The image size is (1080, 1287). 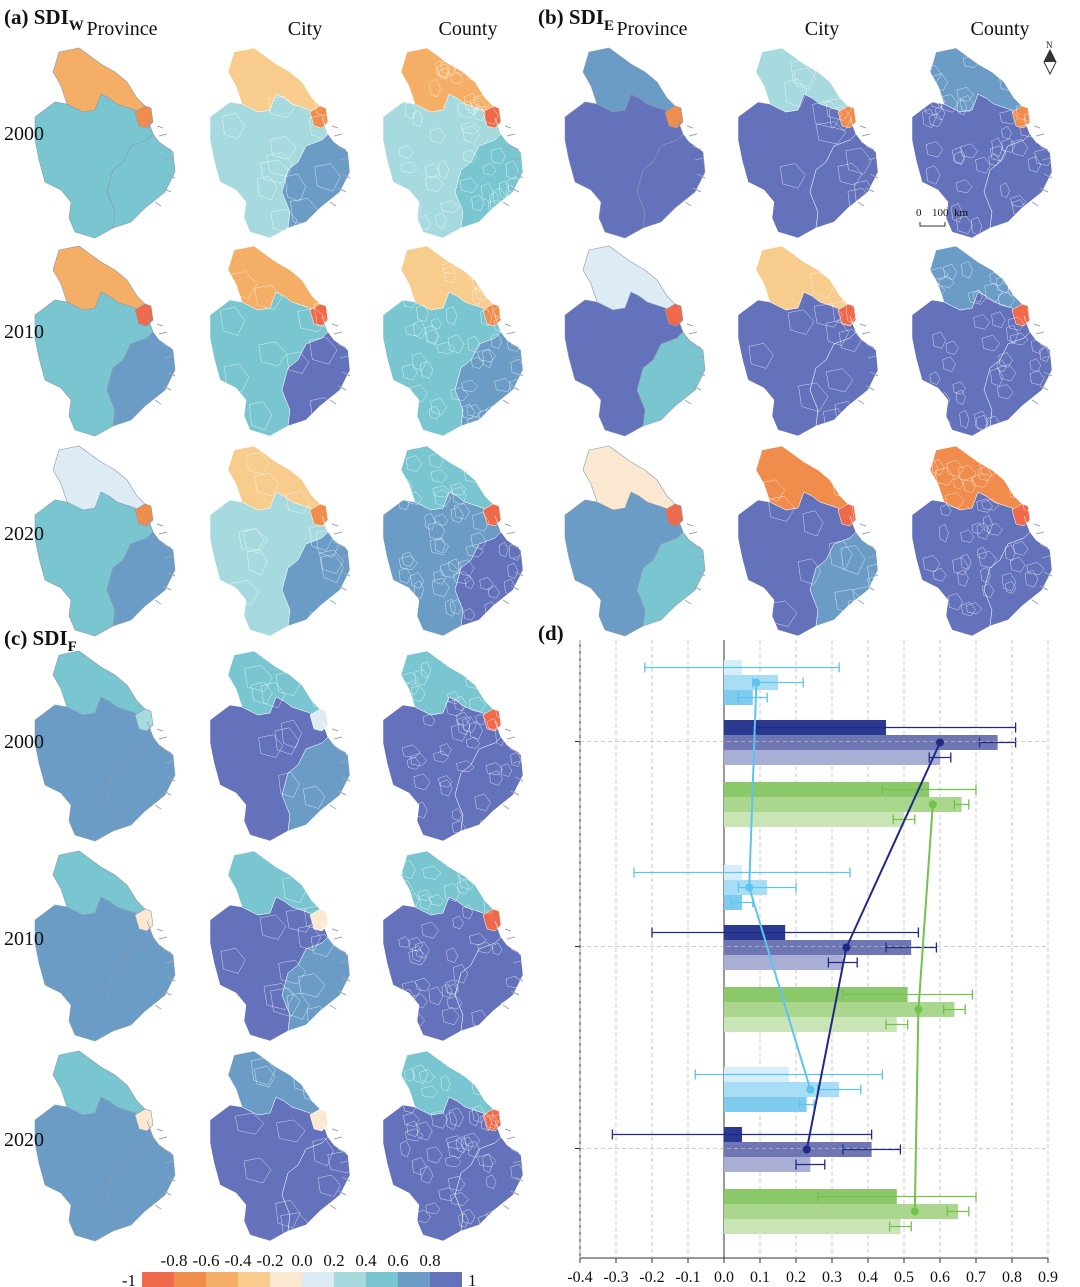 What do you see at coordinates (810, 1164) in the screenshot?
I see `error-bar` at bounding box center [810, 1164].